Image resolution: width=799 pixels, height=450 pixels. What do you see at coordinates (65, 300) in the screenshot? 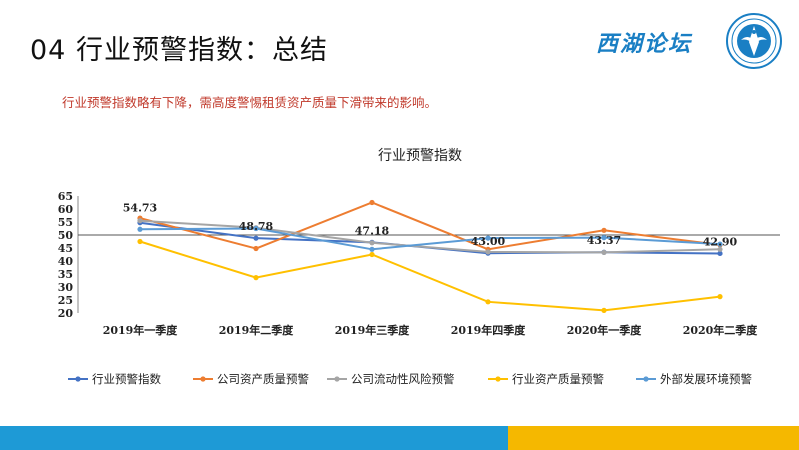
I see `y-tick-label: 25` at bounding box center [65, 300].